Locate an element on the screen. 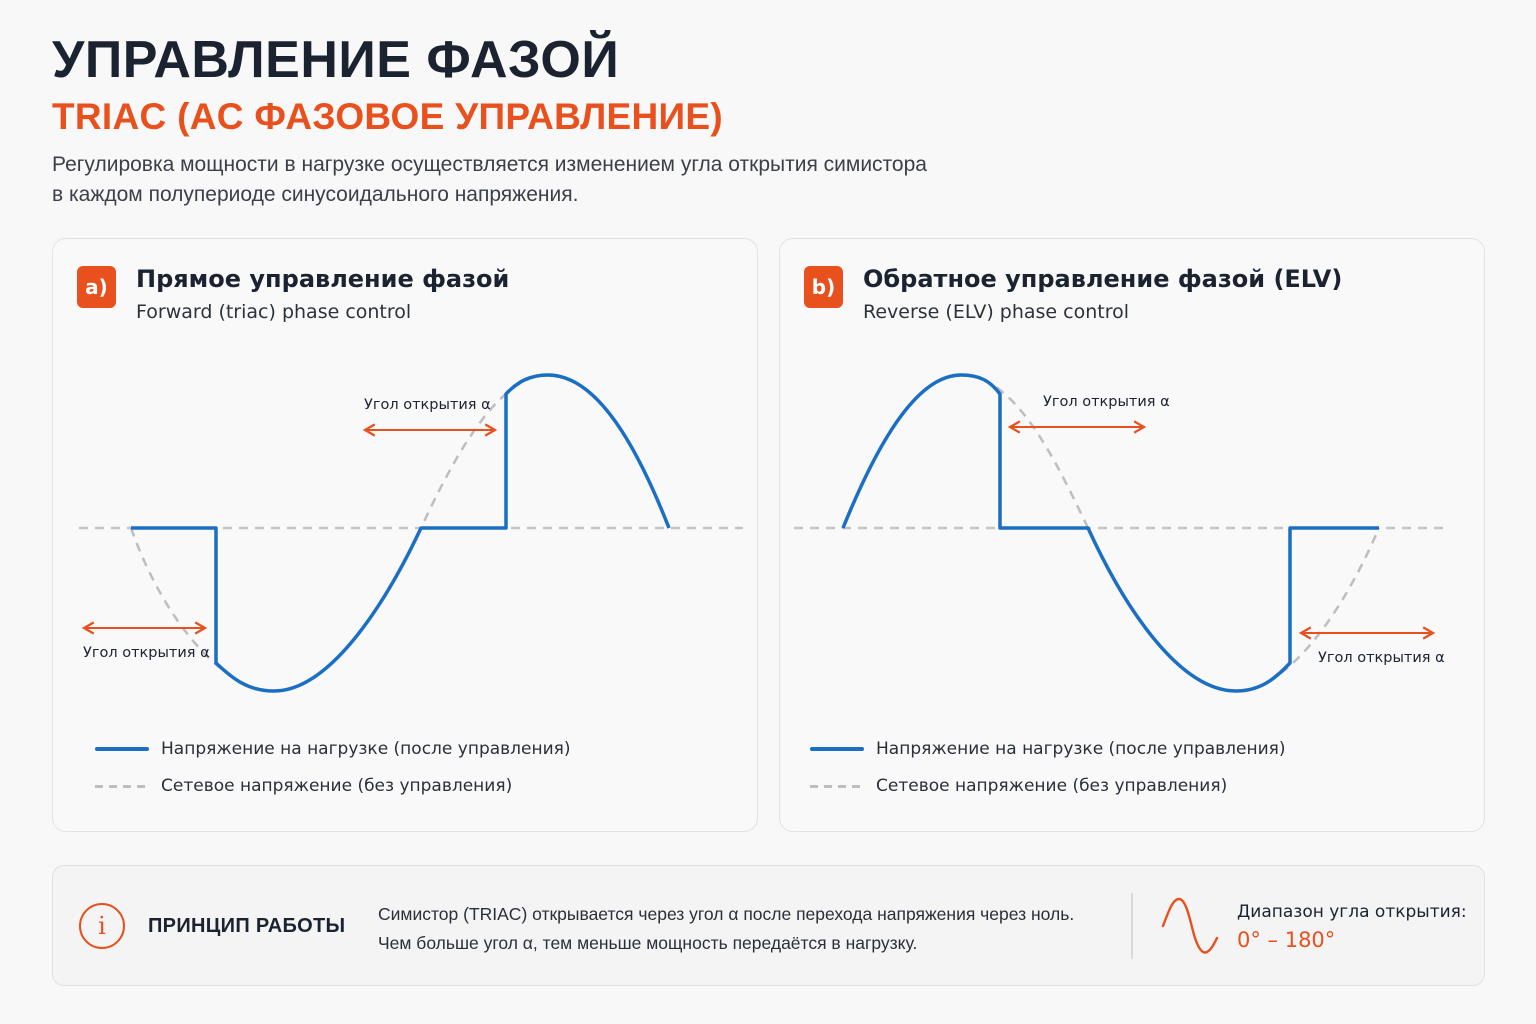  info-heading: ПРИНЦИП РАБОТЫ is located at coordinates (247, 926).